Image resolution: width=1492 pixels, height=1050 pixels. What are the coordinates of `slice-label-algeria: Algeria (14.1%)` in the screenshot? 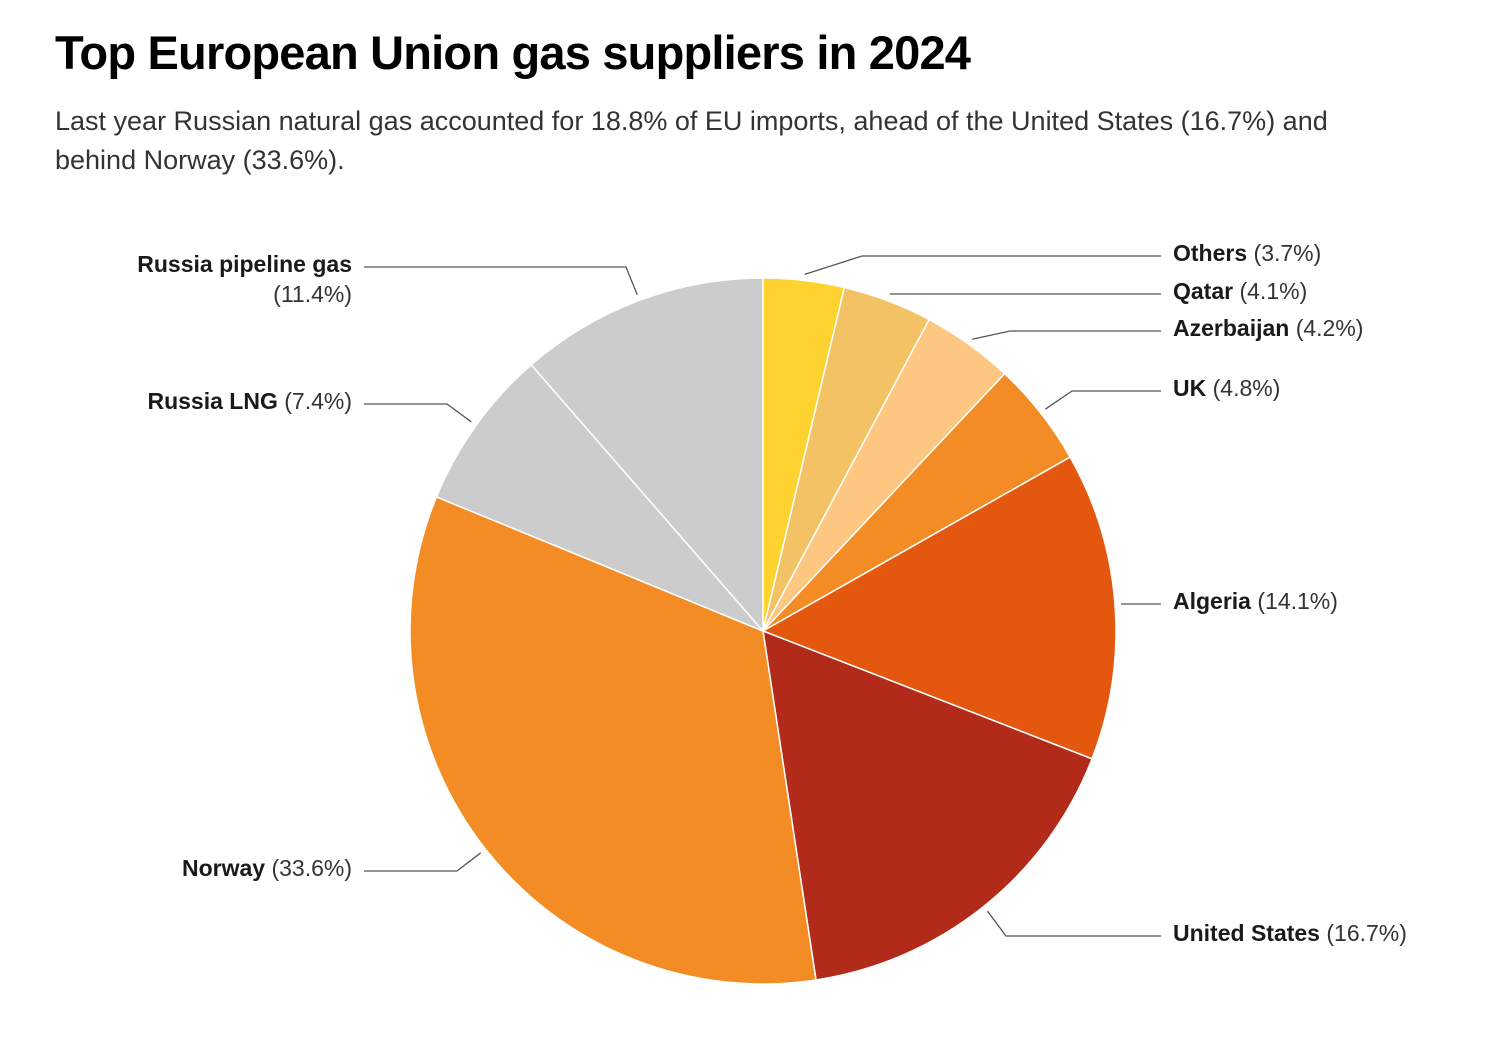 It's located at (1255, 601).